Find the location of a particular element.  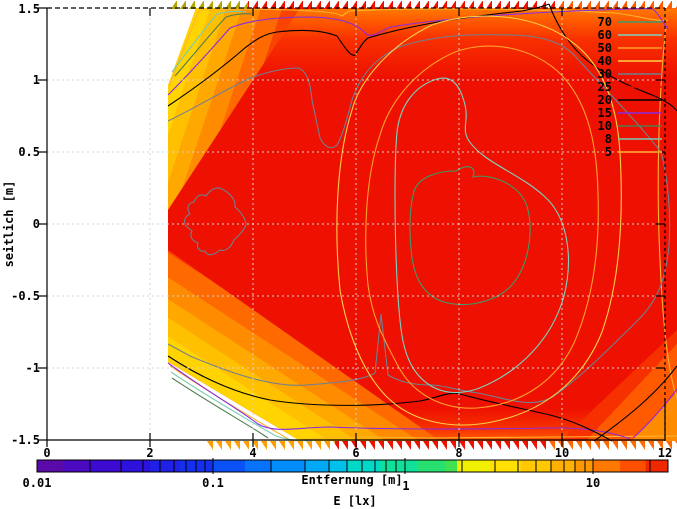

legend-label: 20 is located at coordinates (605, 100).